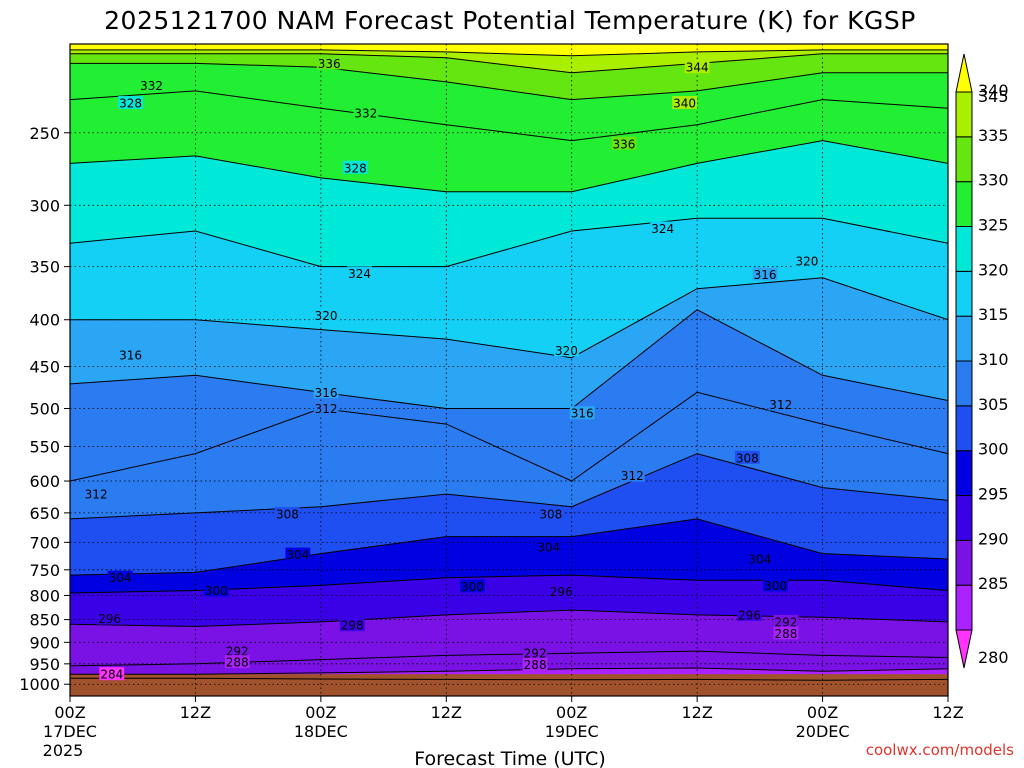 This screenshot has height=768, width=1024. Describe the element at coordinates (993, 269) in the screenshot. I see `colorbar-label: 320` at that location.